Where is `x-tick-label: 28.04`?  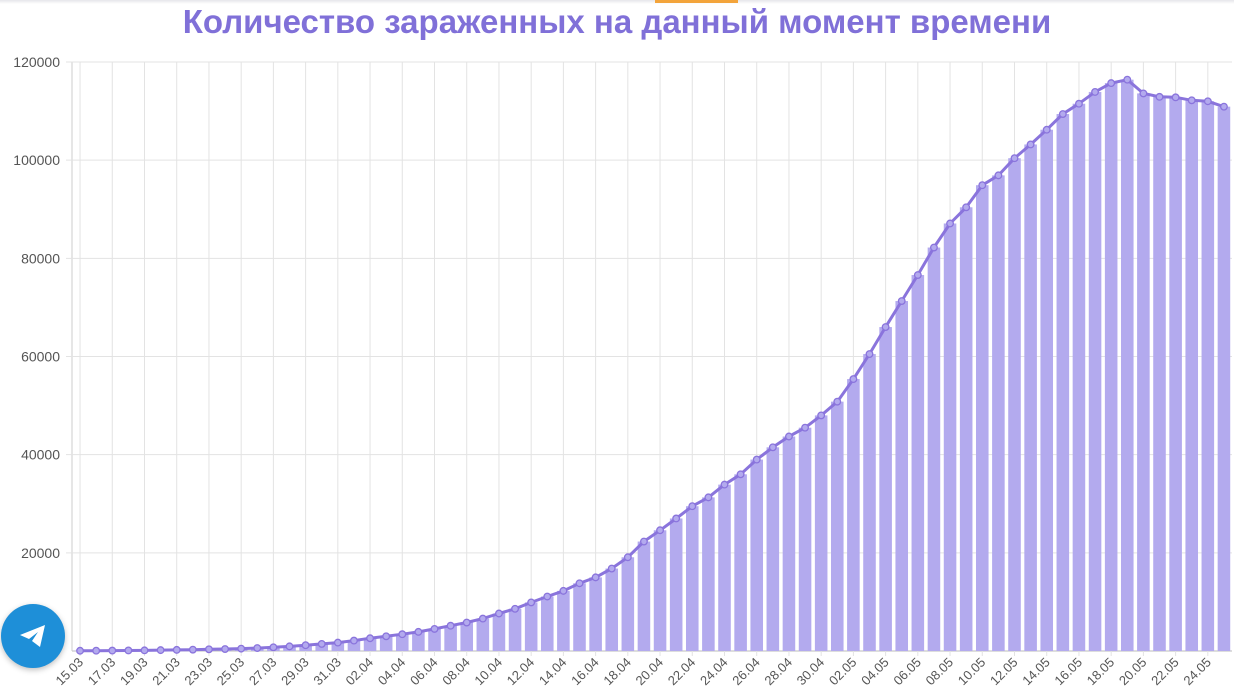 x-tick-label: 28.04 is located at coordinates (778, 672).